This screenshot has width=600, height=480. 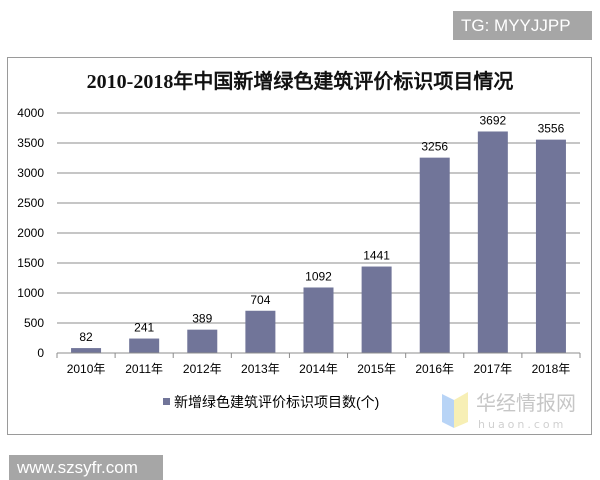 What do you see at coordinates (144, 369) in the screenshot?
I see `x-tick-label: 2011年` at bounding box center [144, 369].